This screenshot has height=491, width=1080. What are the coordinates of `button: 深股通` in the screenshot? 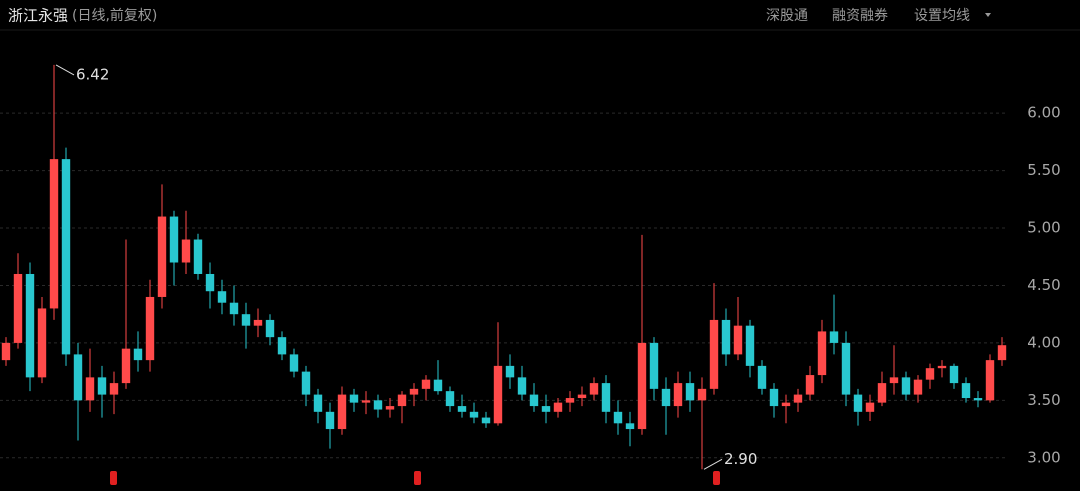 It's located at (787, 16).